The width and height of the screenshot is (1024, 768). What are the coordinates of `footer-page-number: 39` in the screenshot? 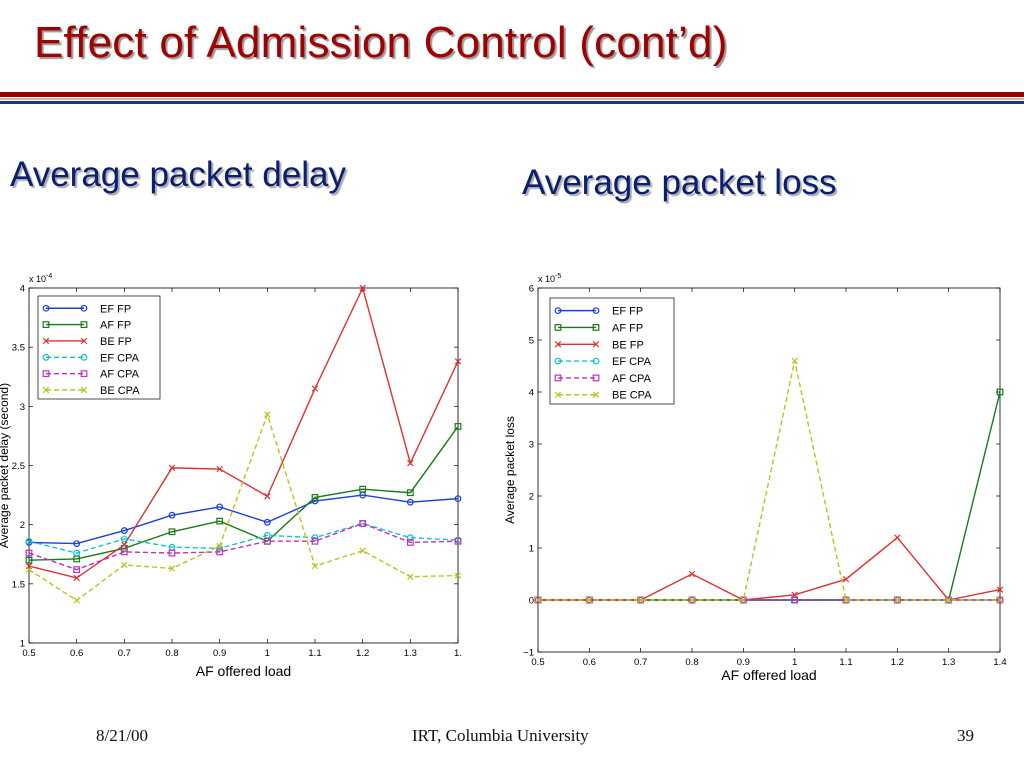 It's located at (965, 735).